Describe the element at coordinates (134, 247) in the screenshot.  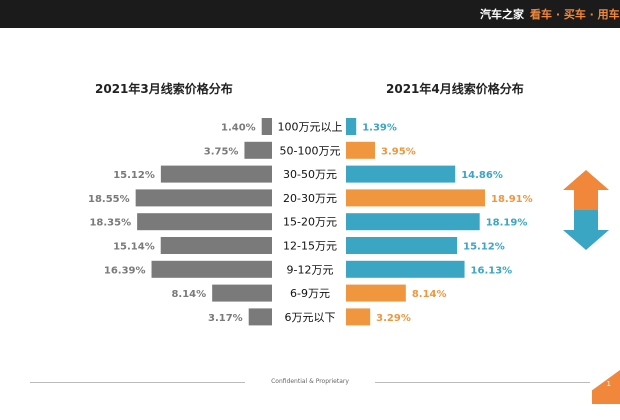
I see `label-march-5: 15.14%` at that location.